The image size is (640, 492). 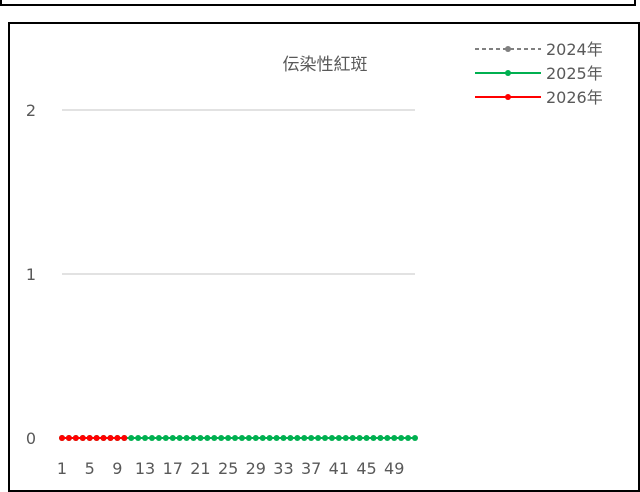 I want to click on x-tick-label: 37, so click(x=311, y=468).